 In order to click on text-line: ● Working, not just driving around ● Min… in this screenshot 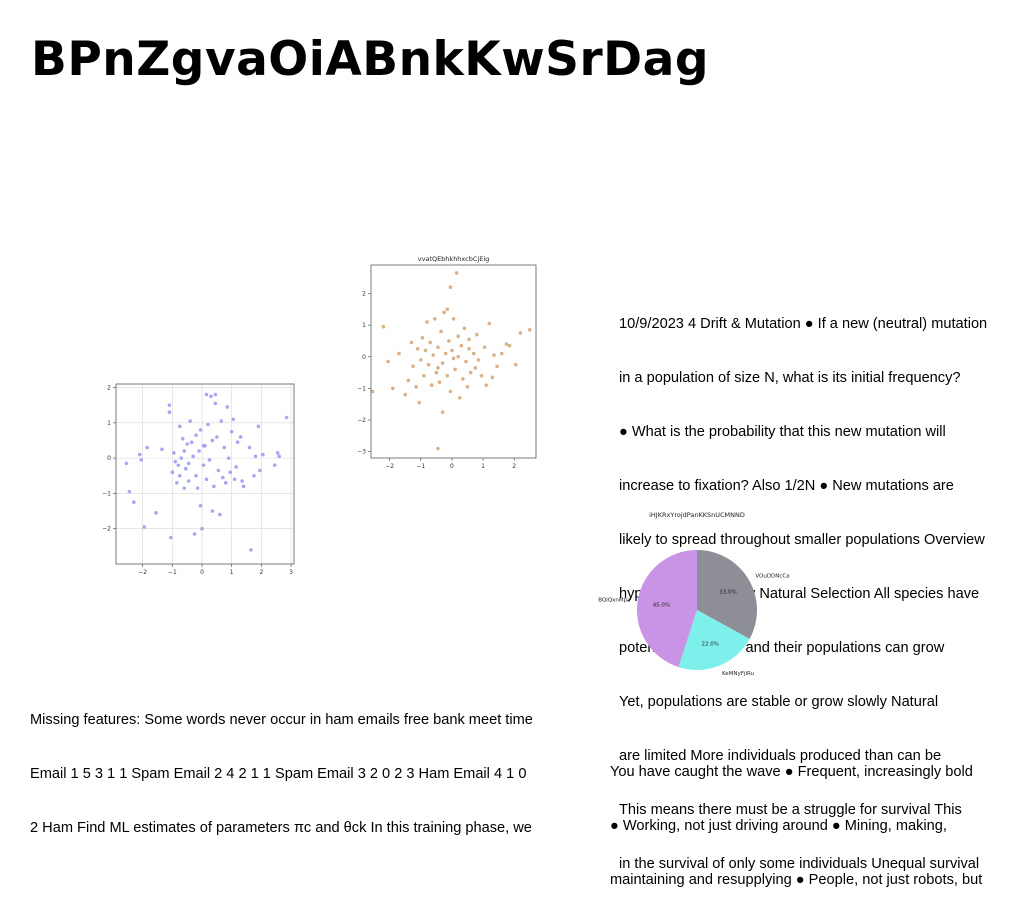, I will do `click(778, 826)`.